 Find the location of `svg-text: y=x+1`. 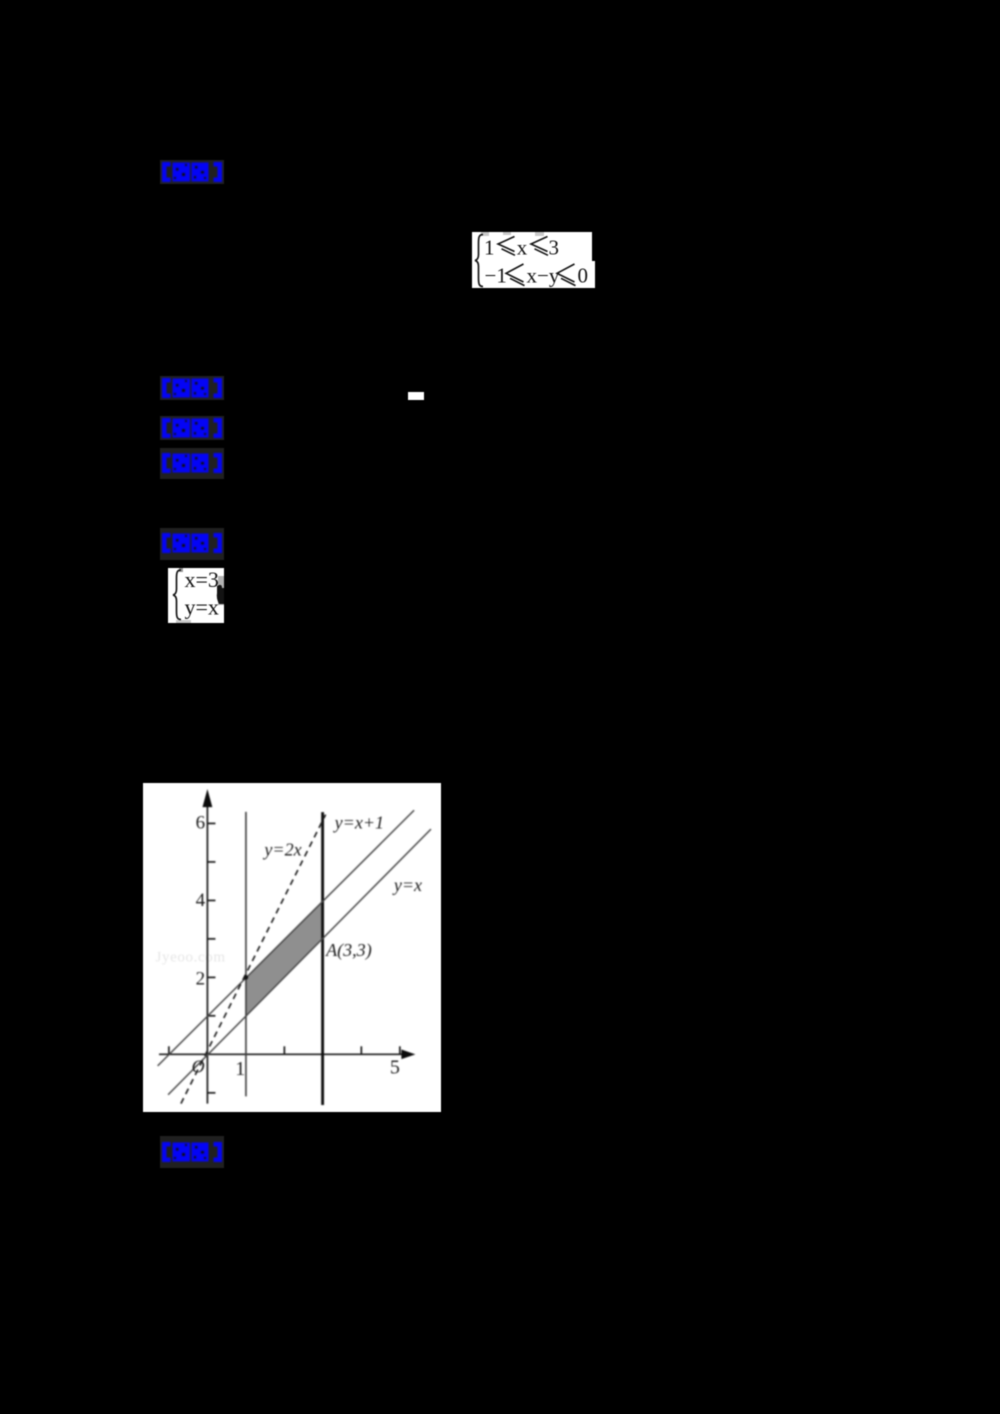

svg-text: y=x+1 is located at coordinates (358, 823).